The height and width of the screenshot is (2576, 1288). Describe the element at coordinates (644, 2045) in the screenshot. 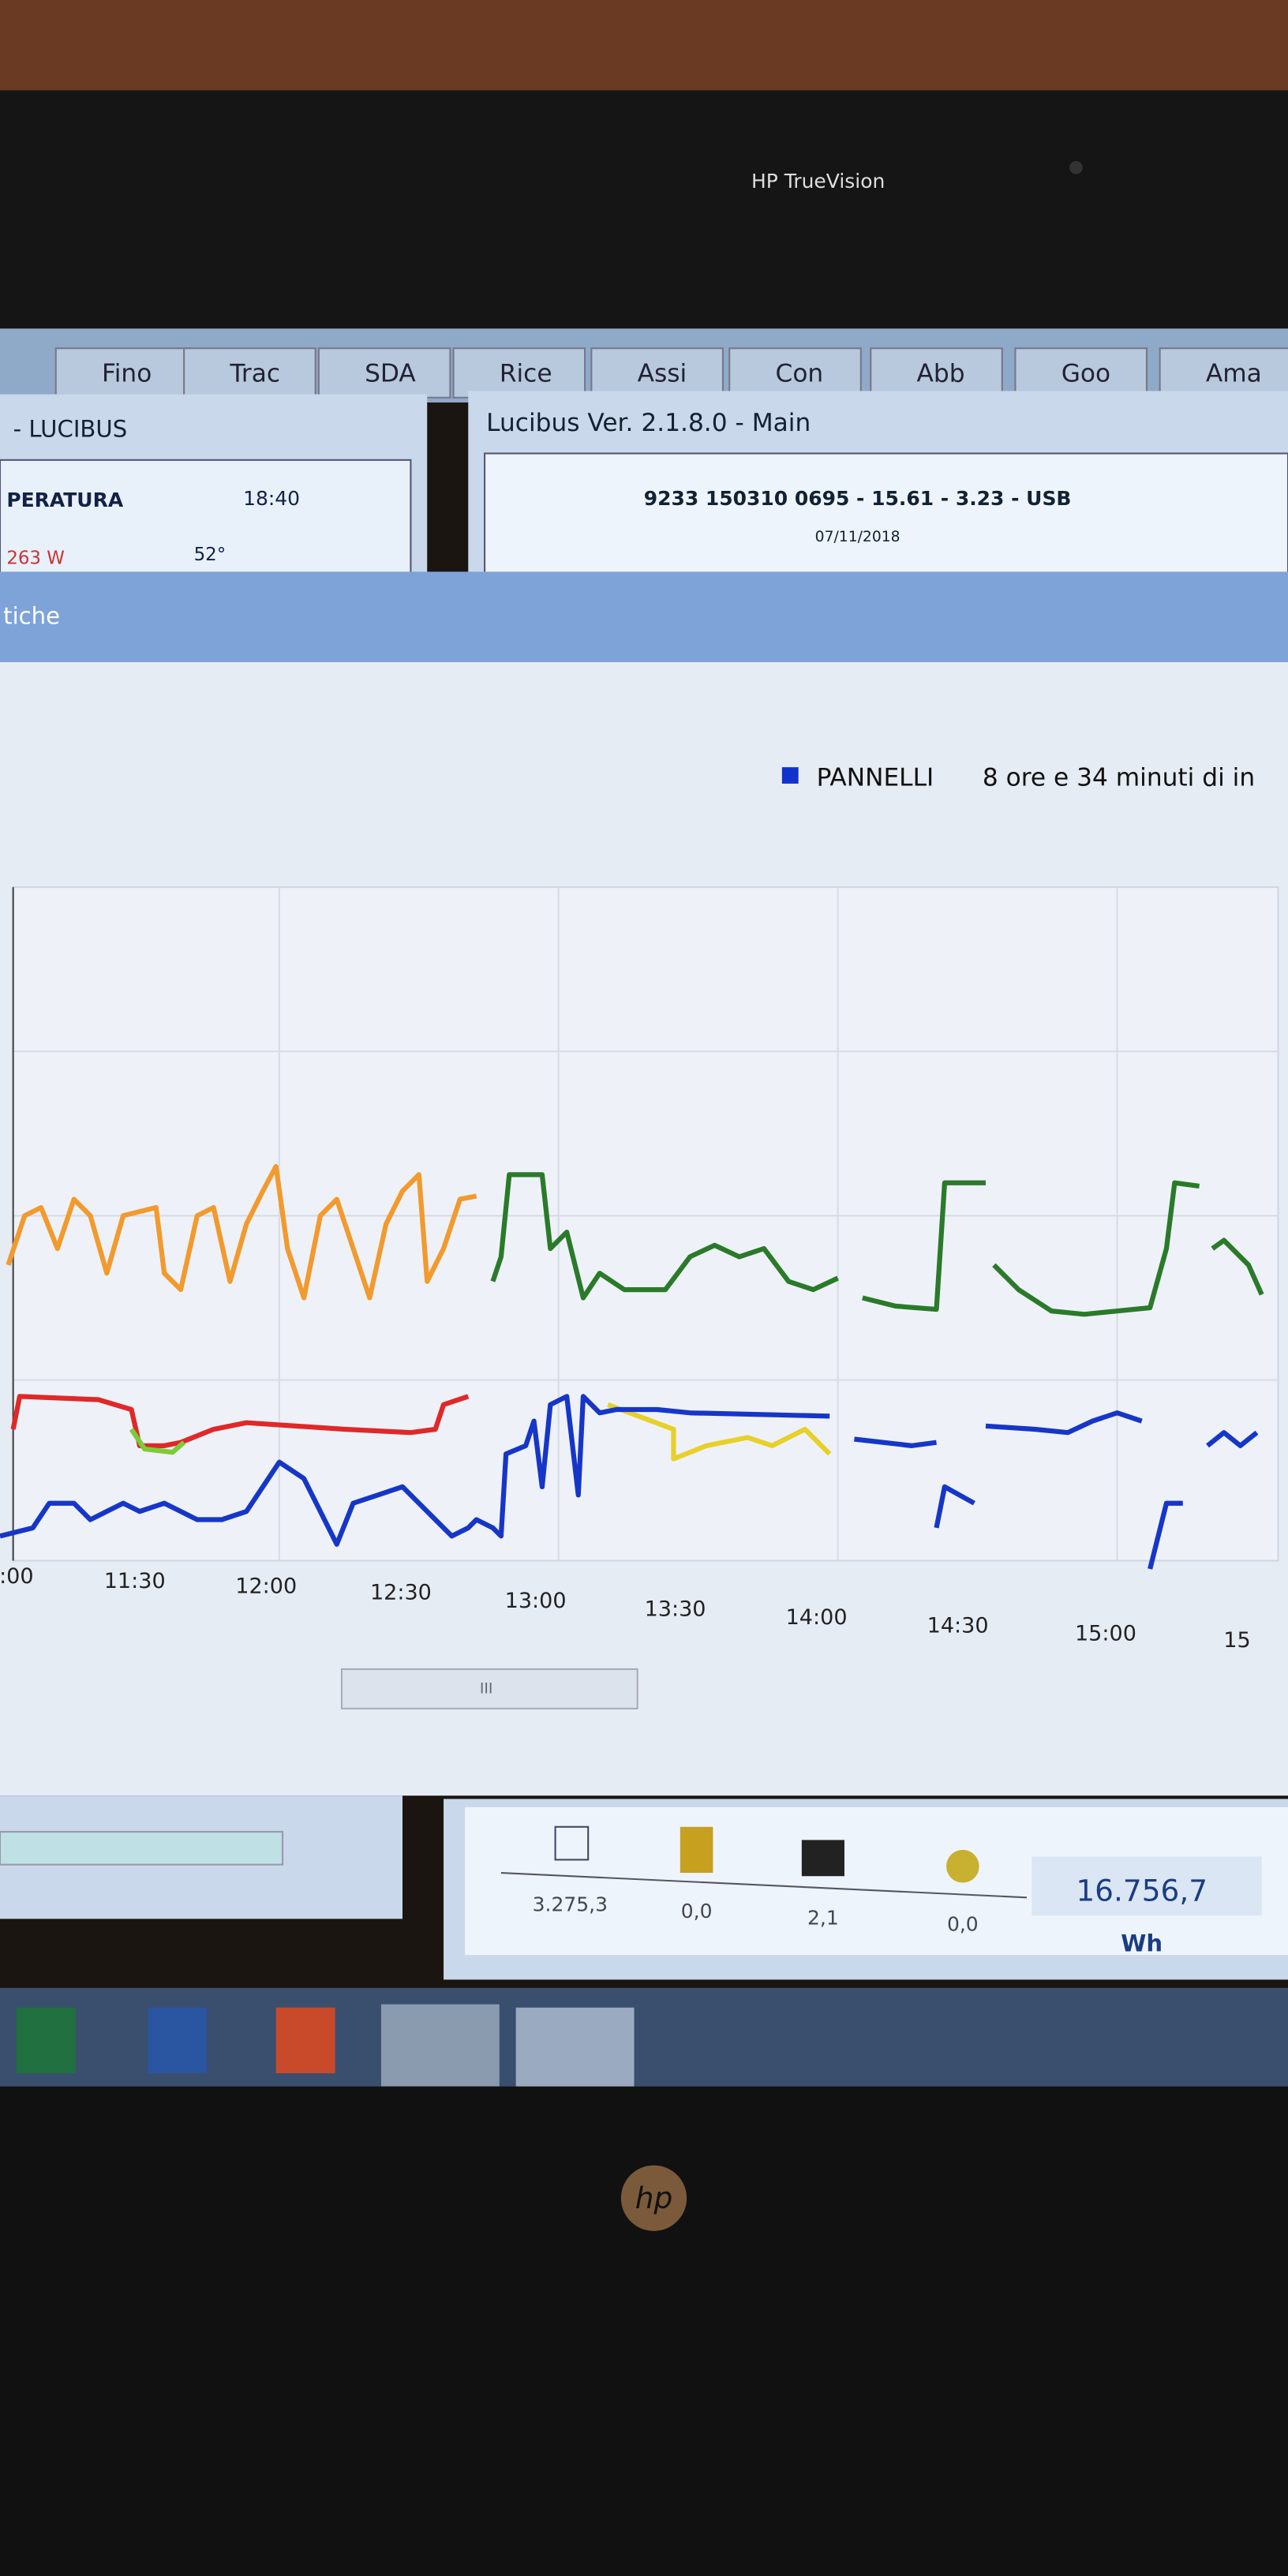

I see `taskbar` at that location.